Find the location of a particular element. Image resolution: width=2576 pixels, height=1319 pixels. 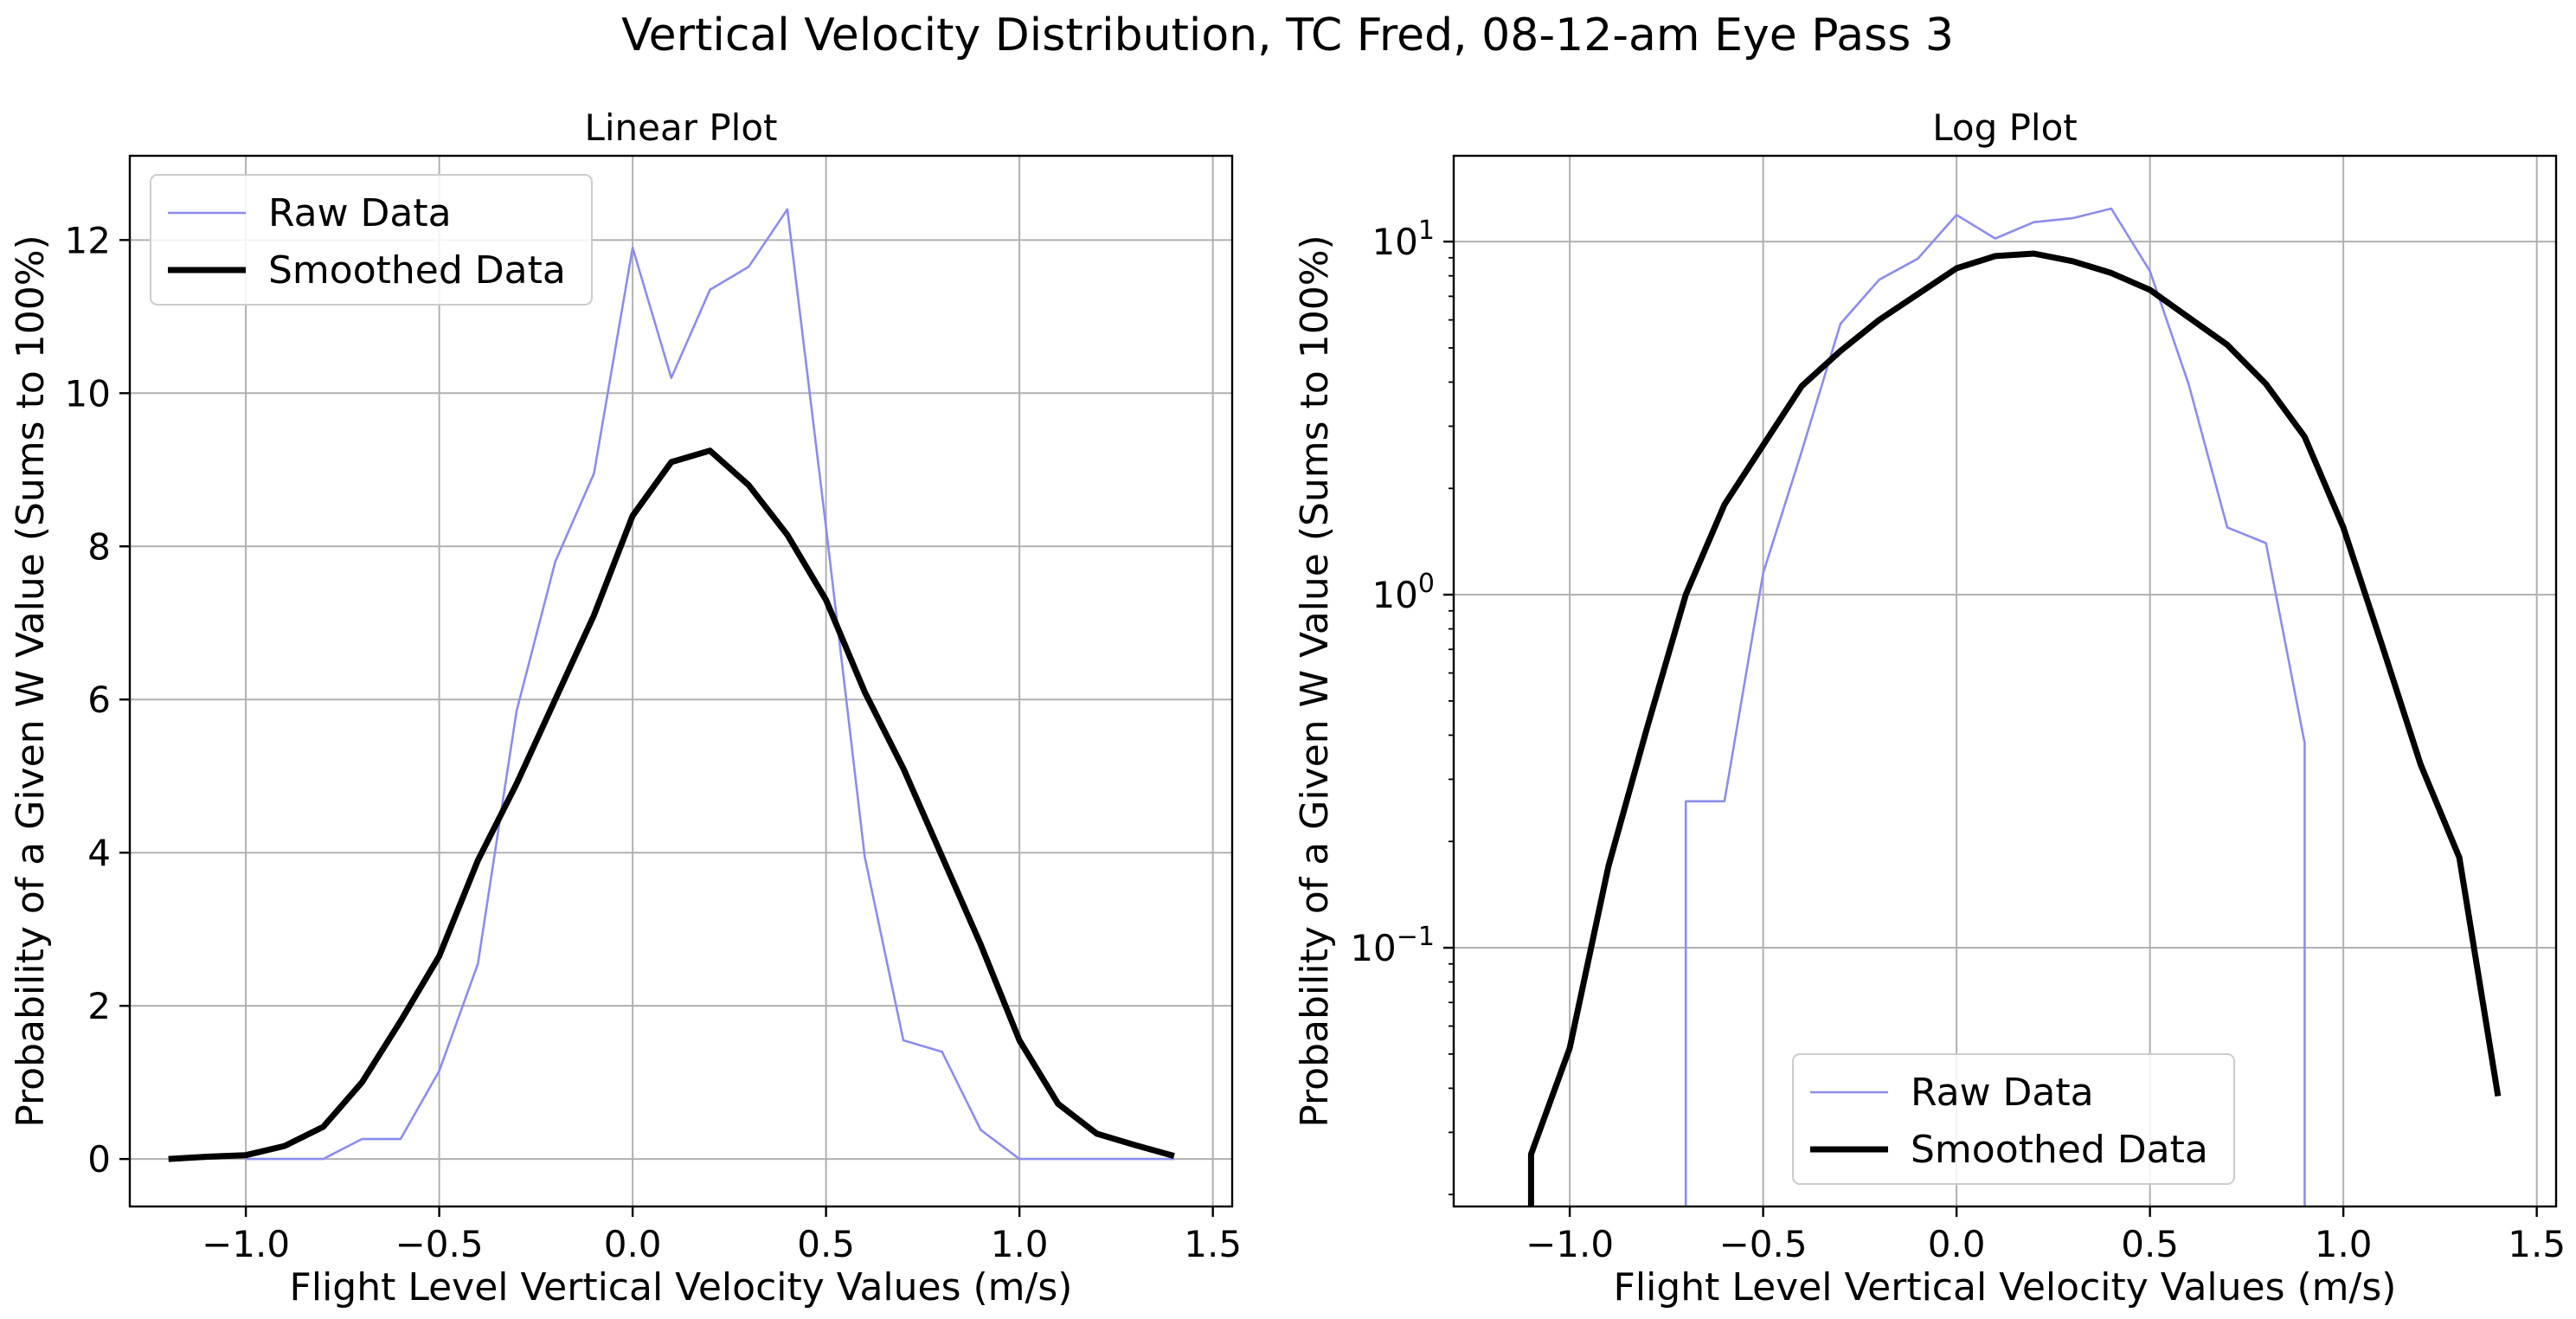

y-tick-label: 4 is located at coordinates (99, 853).